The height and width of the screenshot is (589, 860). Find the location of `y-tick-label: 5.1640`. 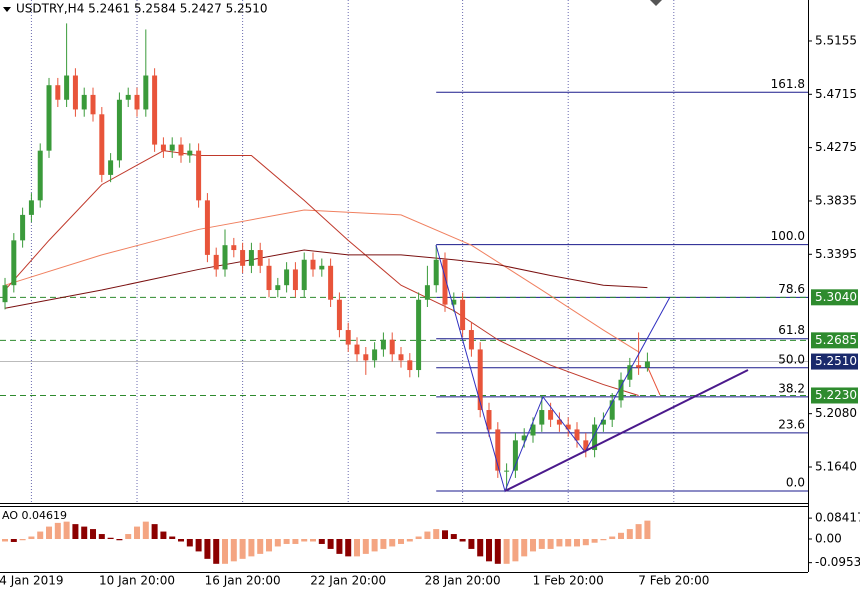

y-tick-label: 5.1640 is located at coordinates (836, 467).